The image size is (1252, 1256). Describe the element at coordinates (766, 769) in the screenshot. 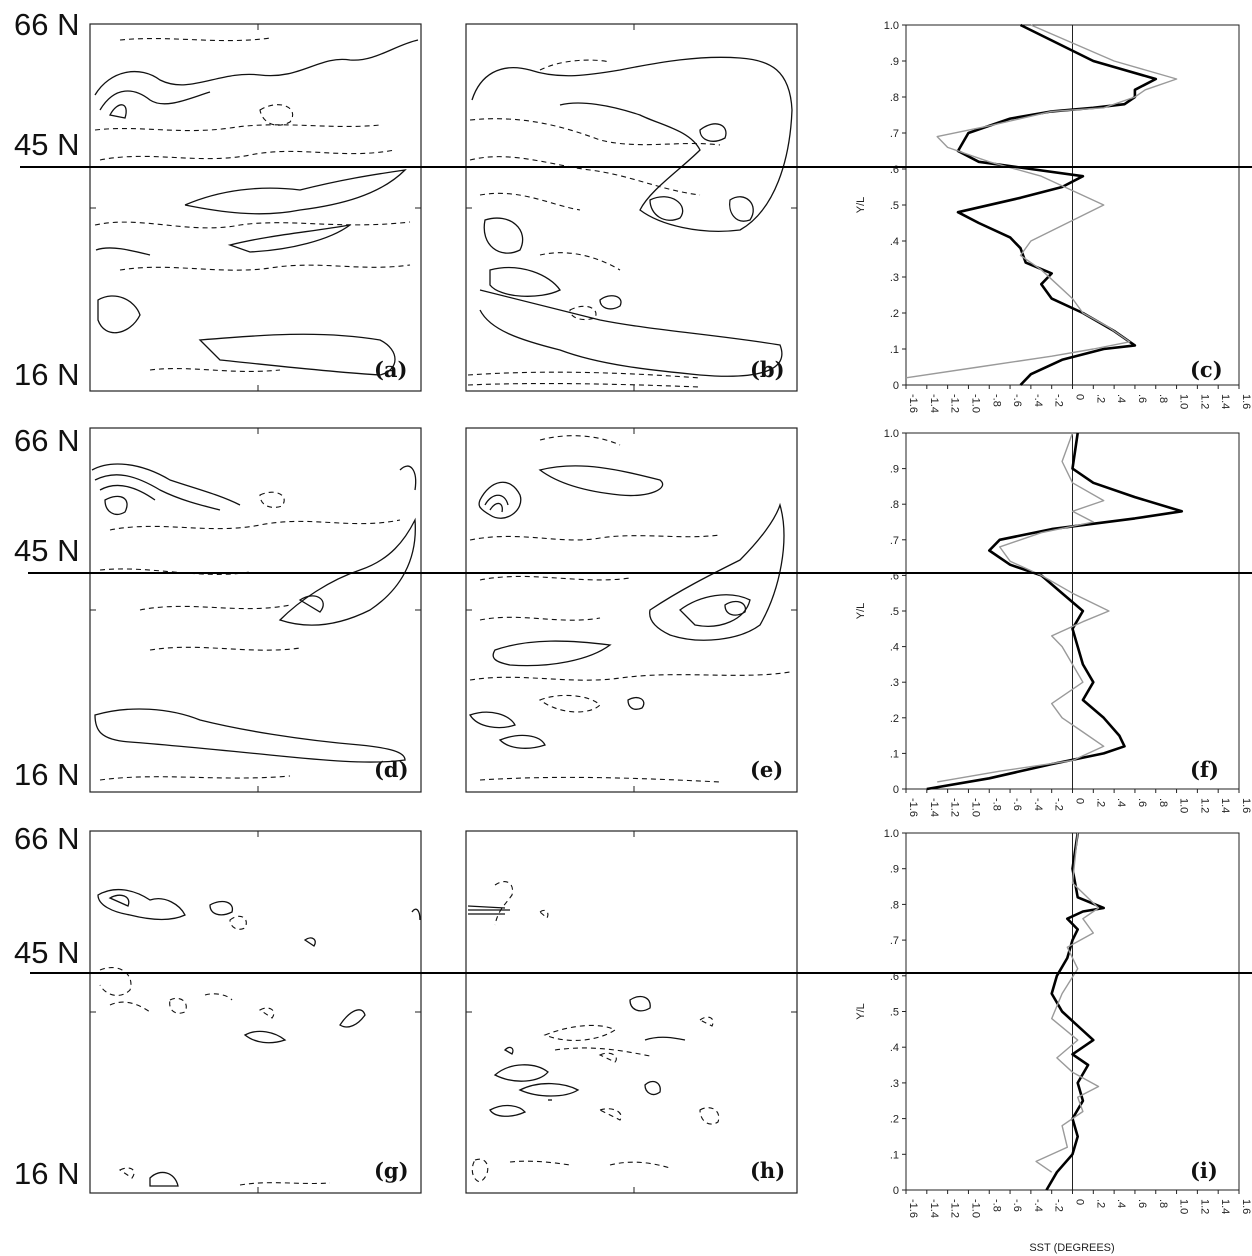

I see `panel-label-e: (e)` at that location.